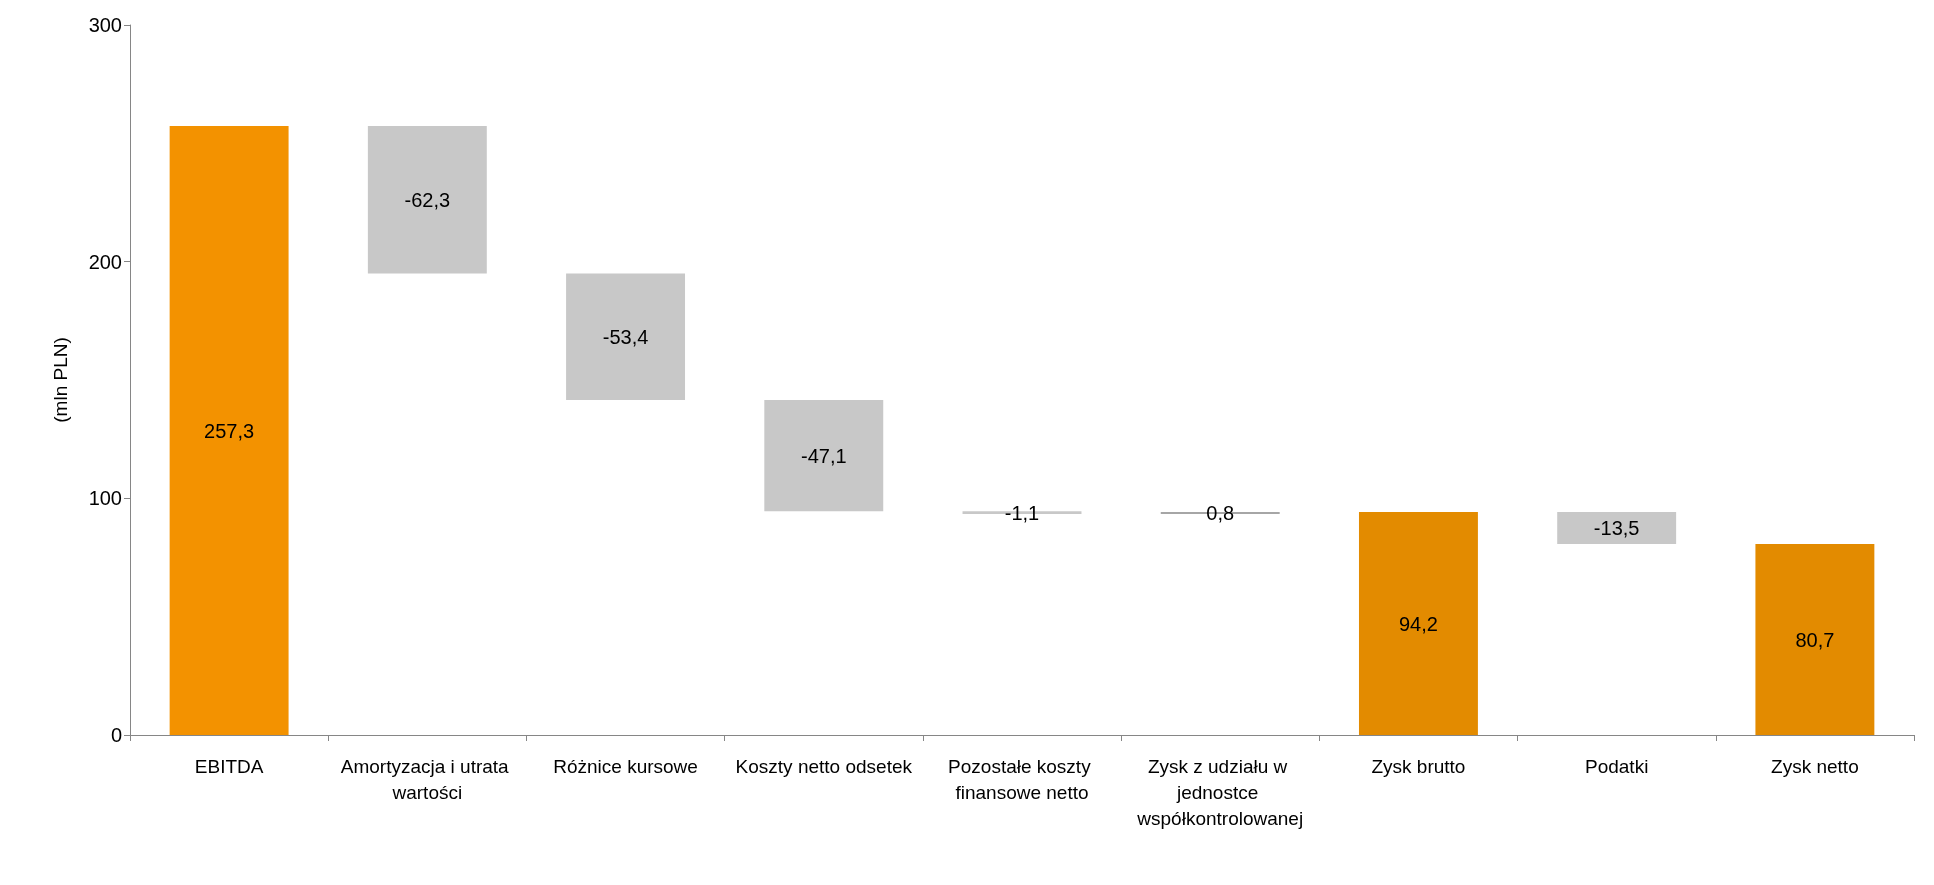 The height and width of the screenshot is (885, 1934). Describe the element at coordinates (625, 766) in the screenshot. I see `x-tick-label: Różnice kursowe` at that location.